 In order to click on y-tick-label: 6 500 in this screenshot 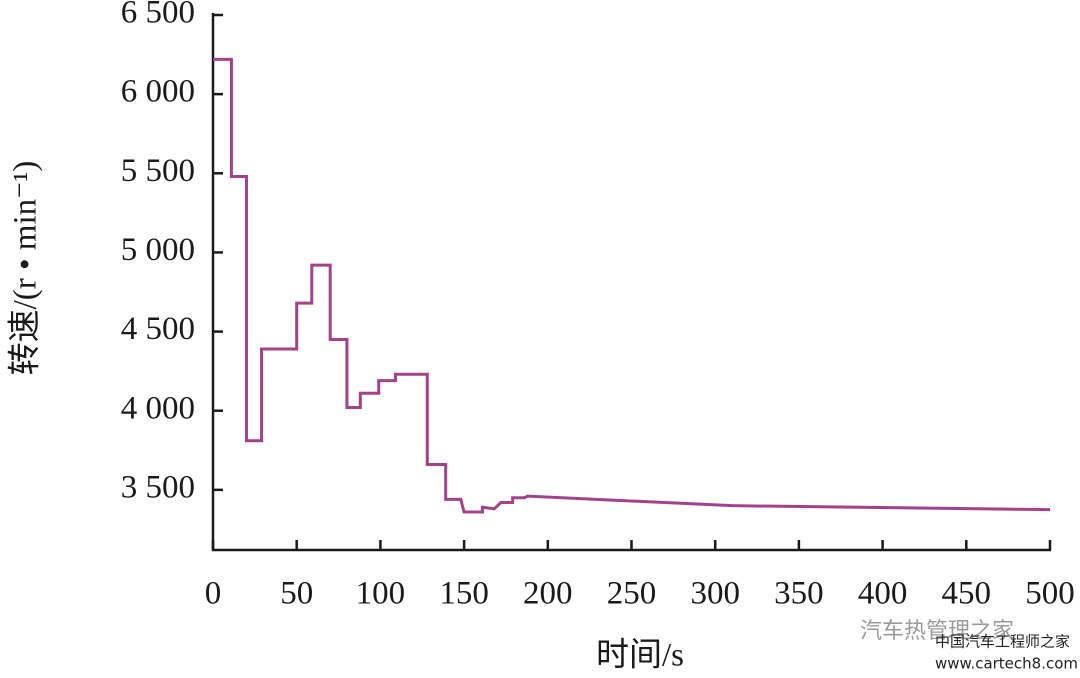, I will do `click(158, 15)`.